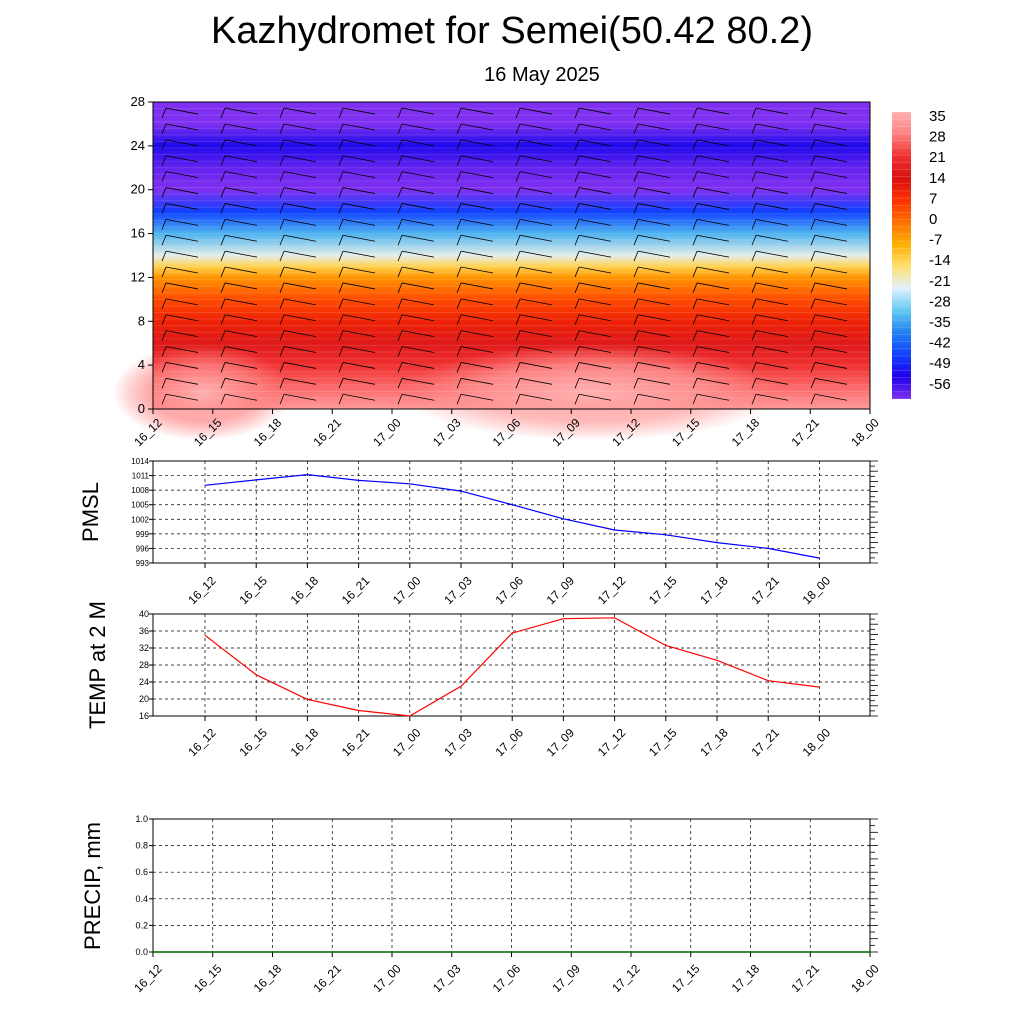 The height and width of the screenshot is (1024, 1024). What do you see at coordinates (512, 31) in the screenshot?
I see `page-title: Kazhydromet for Semei(50.42 80.2)` at bounding box center [512, 31].